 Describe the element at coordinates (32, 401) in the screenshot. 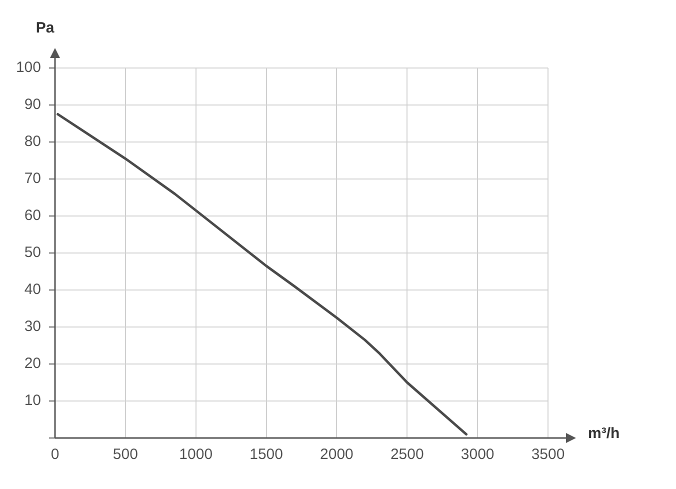

I see `y-tick-label: 10` at that location.